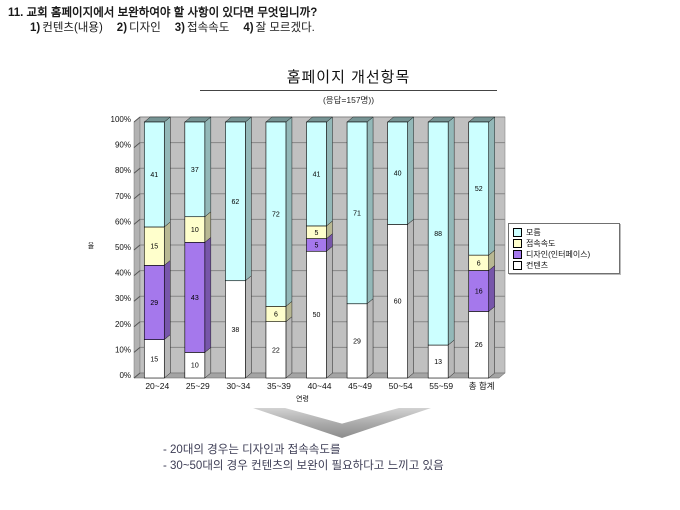  What do you see at coordinates (123, 221) in the screenshot?
I see `y-tick-label: 60%` at bounding box center [123, 221].